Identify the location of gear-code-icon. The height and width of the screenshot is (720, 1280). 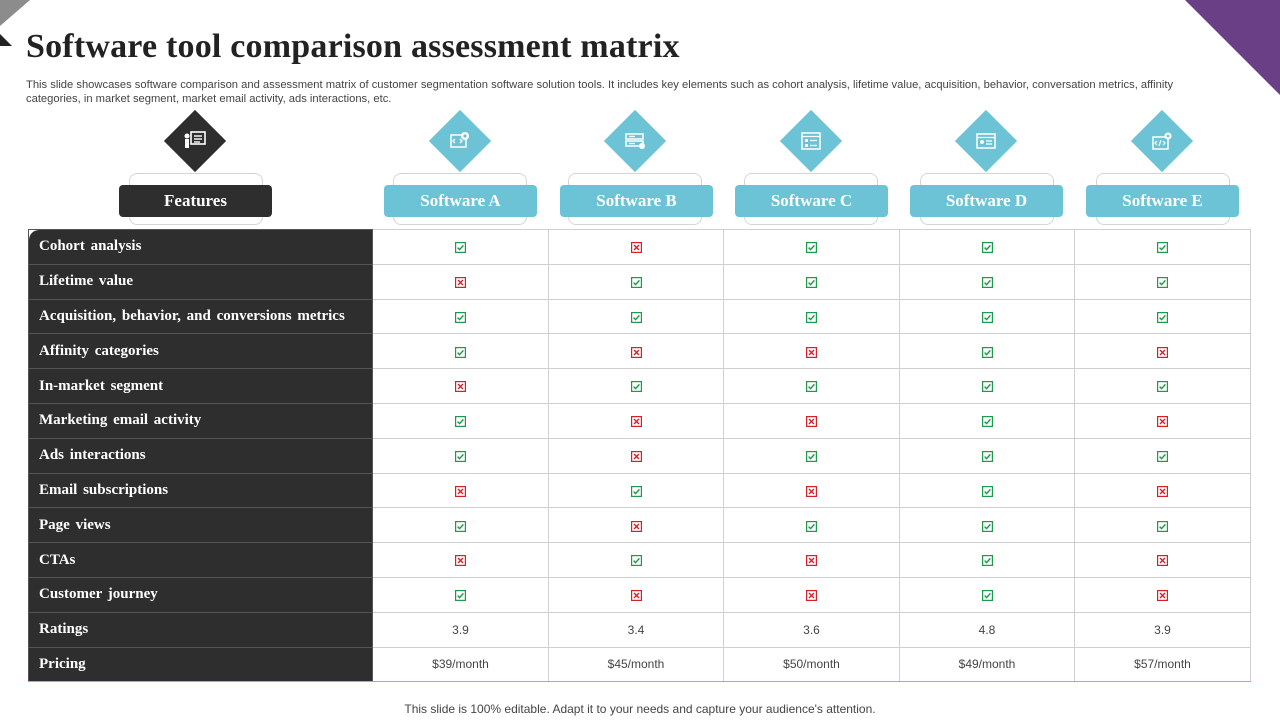
(460, 141).